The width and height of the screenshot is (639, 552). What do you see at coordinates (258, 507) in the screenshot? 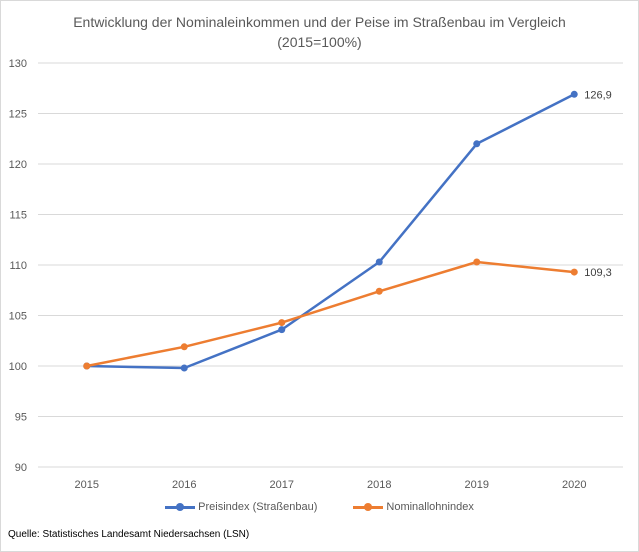
I see `legend-label-preisindex: Preisindex (Straßenbau)` at bounding box center [258, 507].